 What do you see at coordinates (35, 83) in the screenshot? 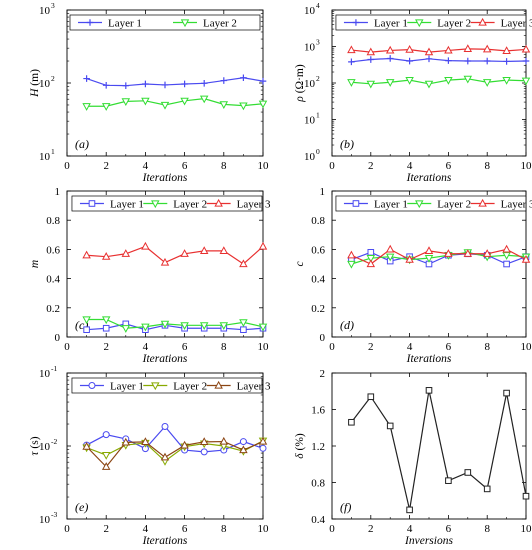
I see `y-axis-title: H (m)` at bounding box center [35, 83].